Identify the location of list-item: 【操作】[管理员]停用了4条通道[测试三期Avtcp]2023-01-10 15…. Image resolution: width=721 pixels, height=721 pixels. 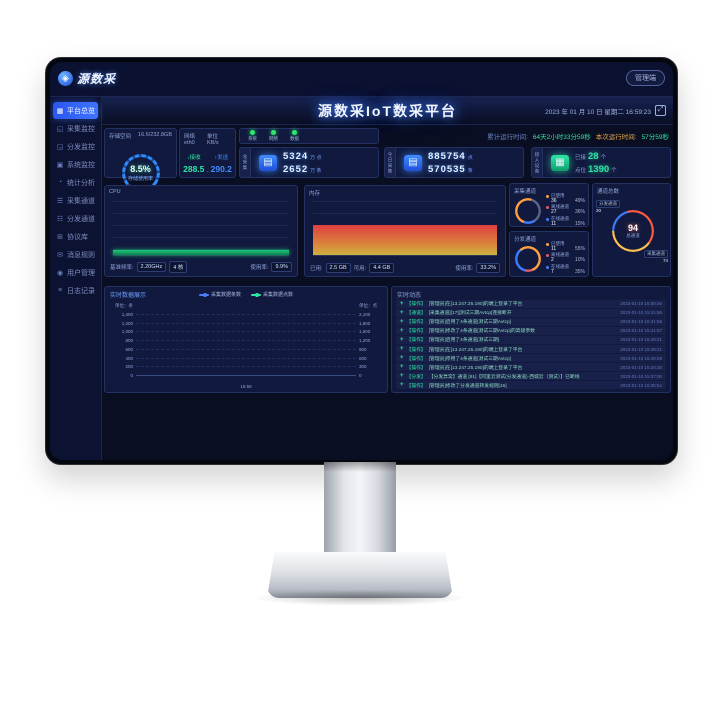
(531, 358).